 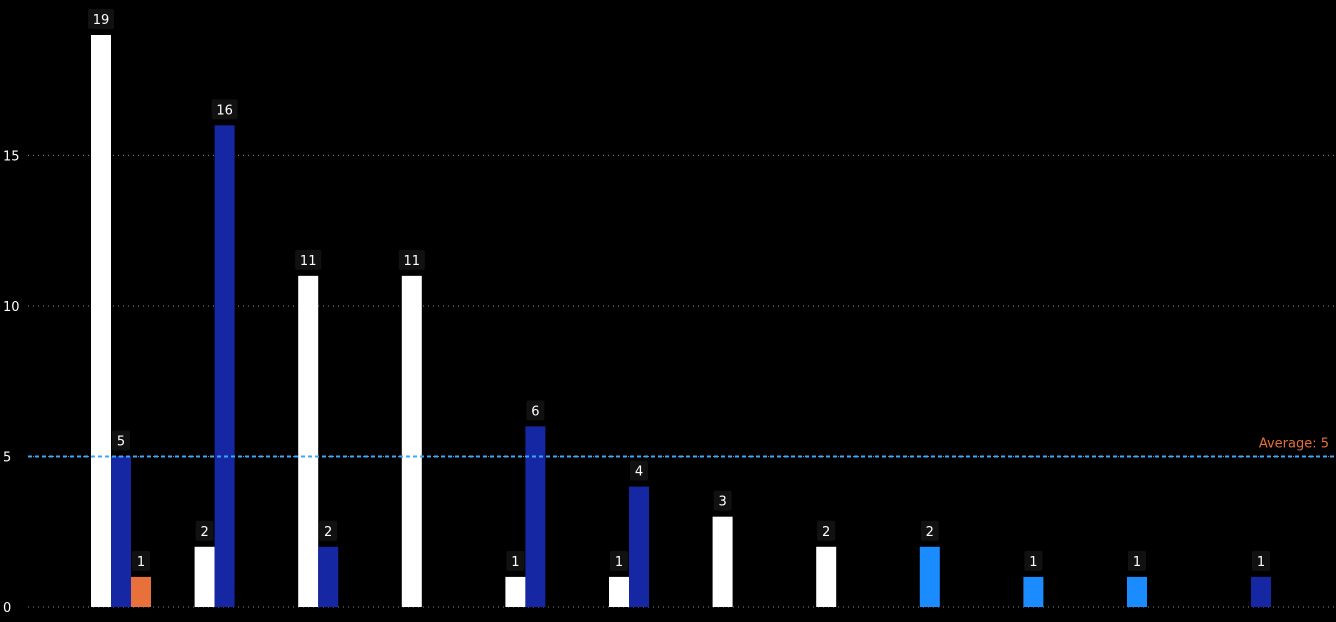 I want to click on data-label: 19, so click(x=101, y=20).